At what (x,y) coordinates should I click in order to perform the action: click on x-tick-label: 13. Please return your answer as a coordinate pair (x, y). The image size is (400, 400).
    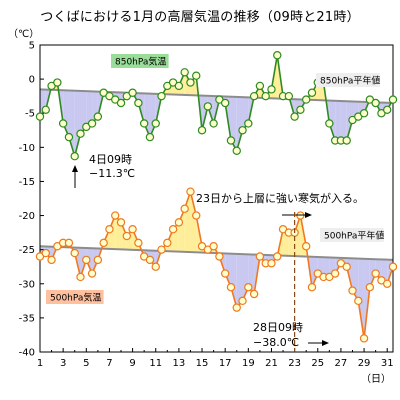
    Looking at the image, I should click on (179, 363).